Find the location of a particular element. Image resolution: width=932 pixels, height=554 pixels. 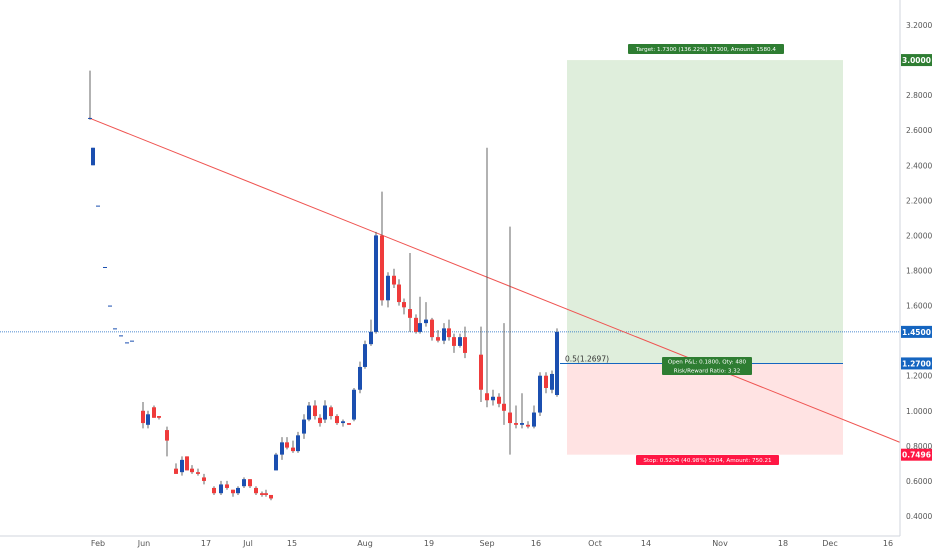

x-tick-label: 17 is located at coordinates (206, 543).